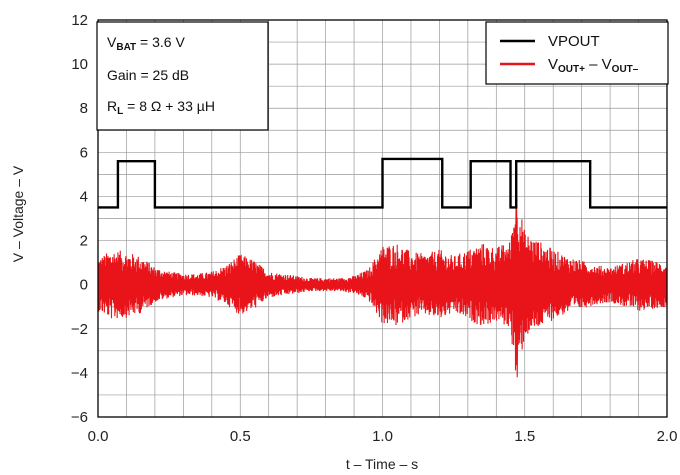  I want to click on y-tick-label: −4, so click(79, 373).